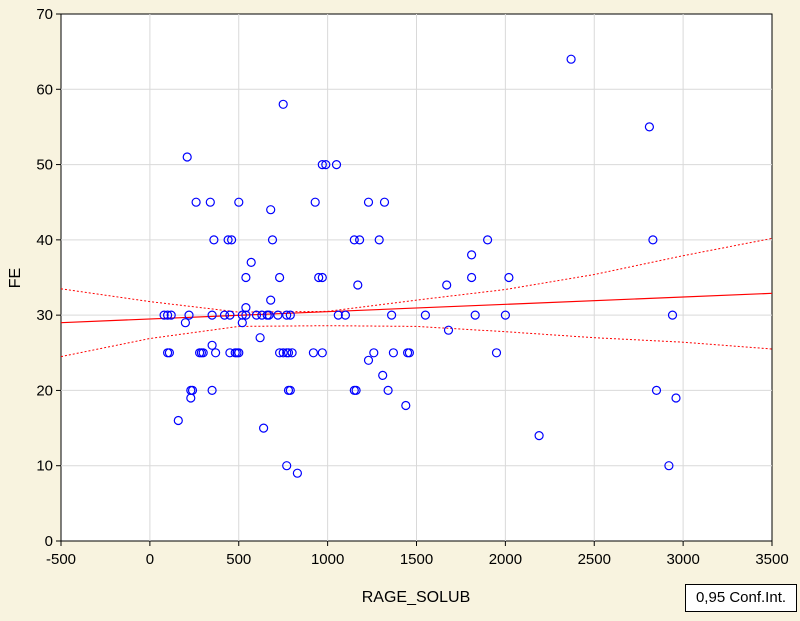 This screenshot has width=800, height=621. What do you see at coordinates (44, 165) in the screenshot?
I see `y-tick-label: 50` at bounding box center [44, 165].